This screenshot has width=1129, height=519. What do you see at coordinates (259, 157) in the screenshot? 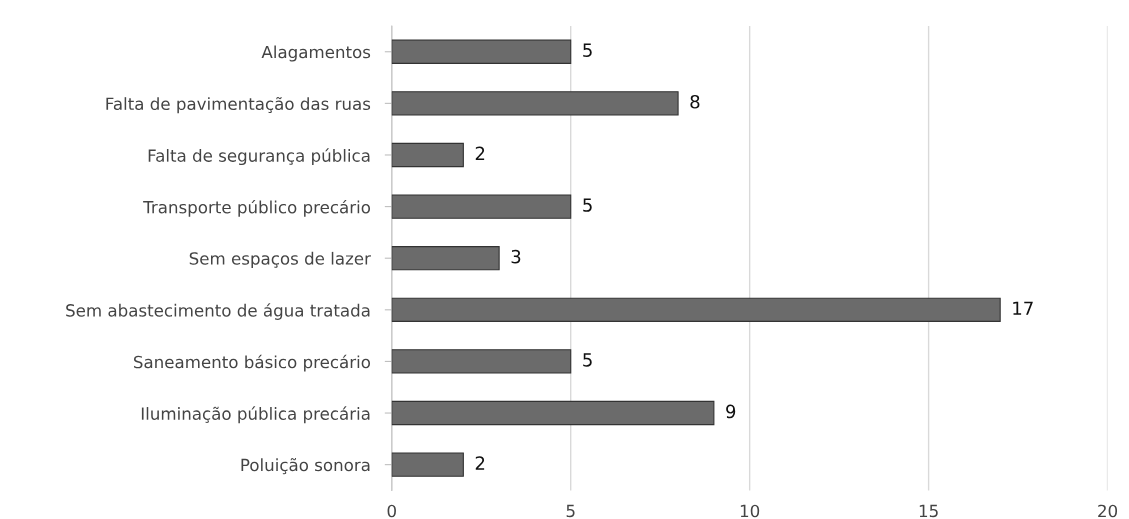
I see `y-tick-label: Falta de segurança pública` at bounding box center [259, 157].